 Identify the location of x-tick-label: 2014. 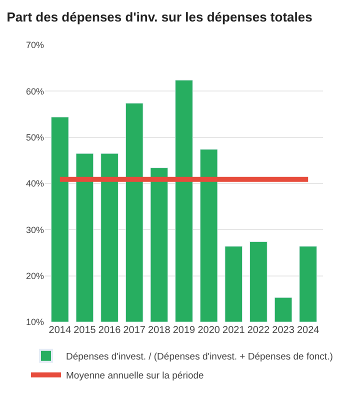
(60, 330).